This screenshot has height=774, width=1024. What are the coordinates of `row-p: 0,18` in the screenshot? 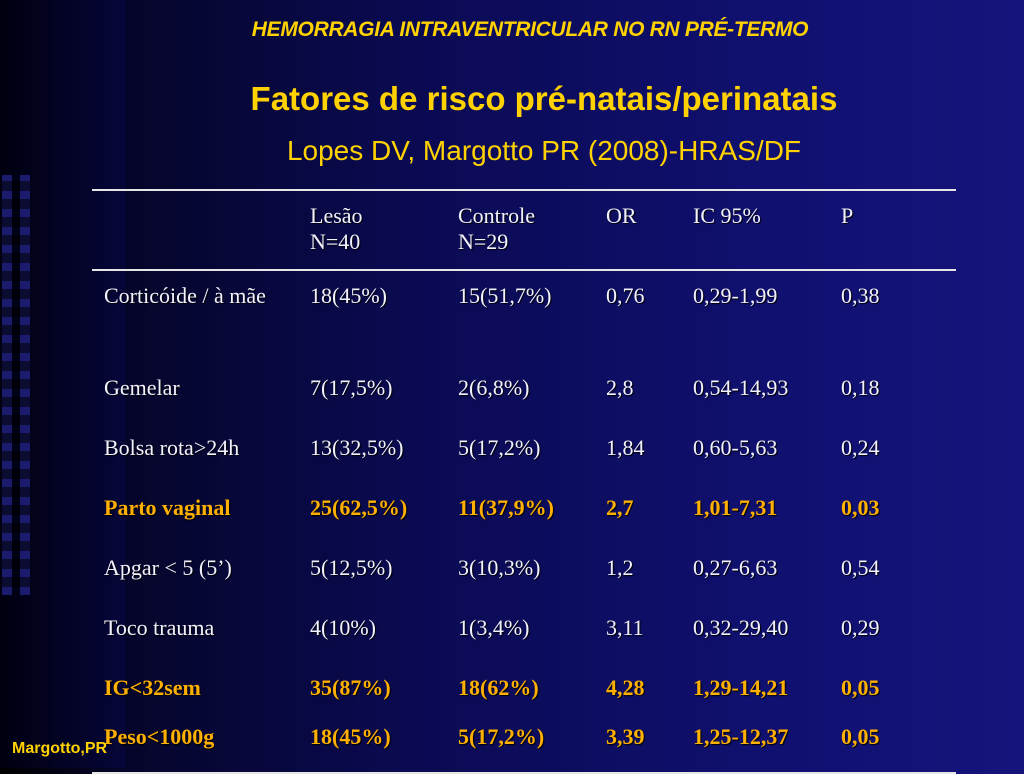 It's located at (860, 387).